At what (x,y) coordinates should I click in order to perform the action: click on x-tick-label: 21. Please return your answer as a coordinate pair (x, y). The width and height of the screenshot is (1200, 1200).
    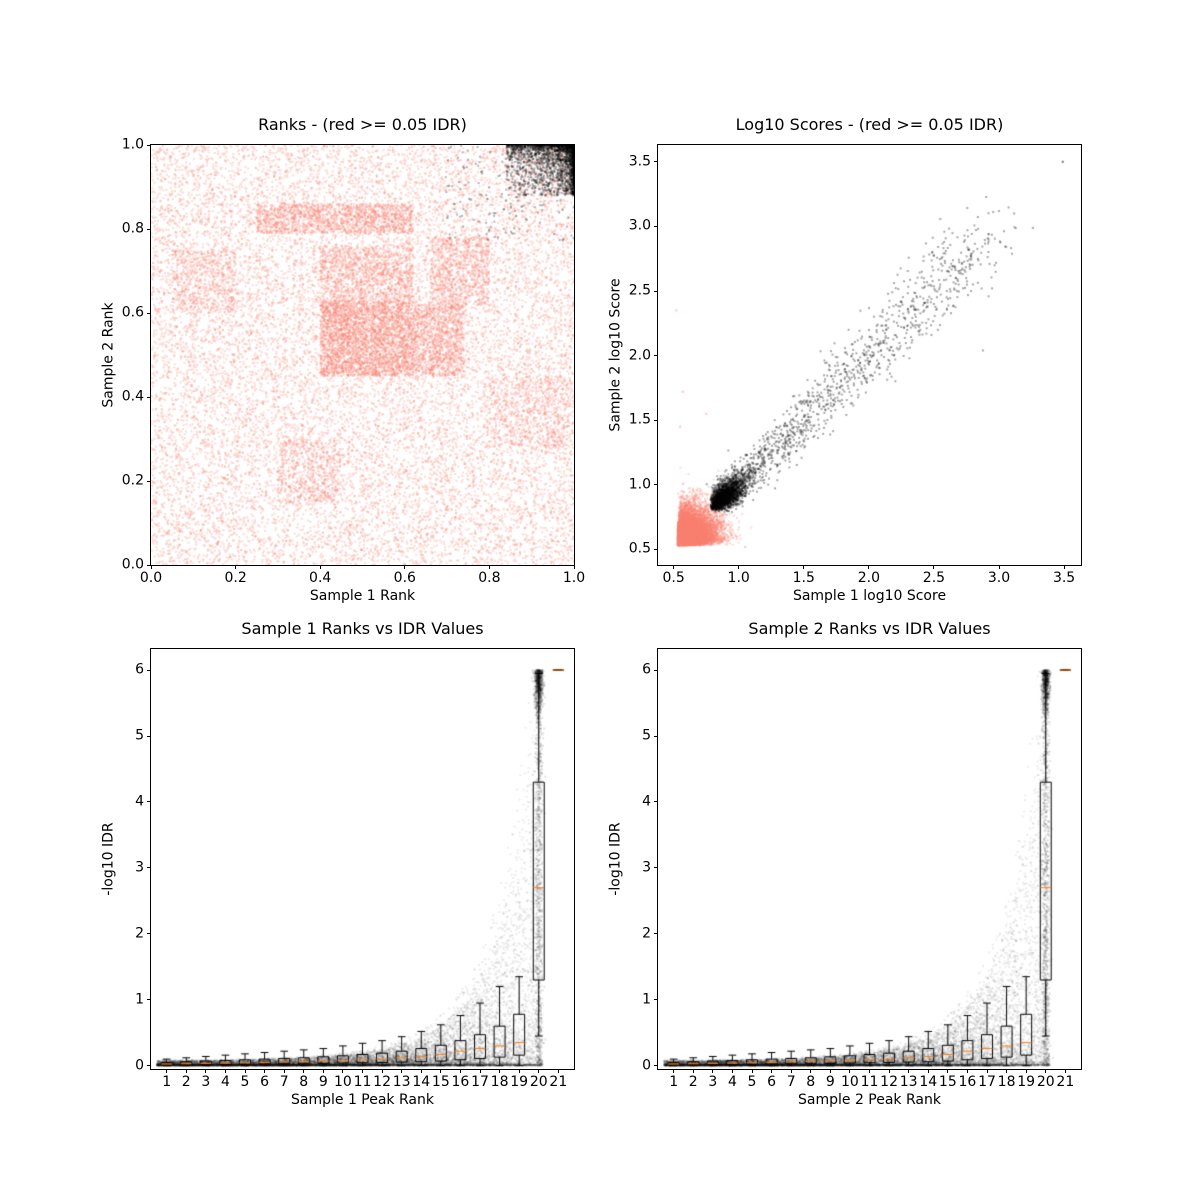
    Looking at the image, I should click on (1065, 1082).